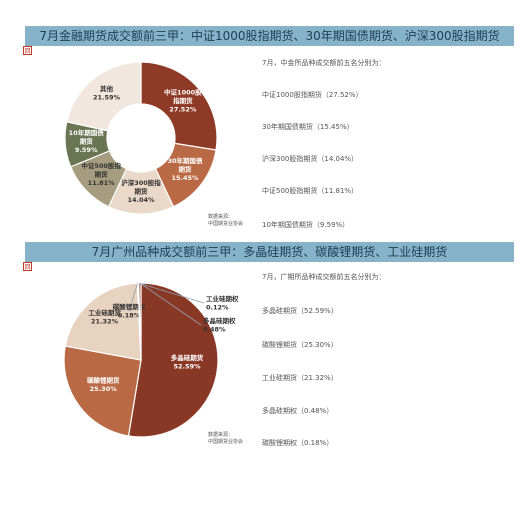  What do you see at coordinates (324, 277) in the screenshot?
I see `panel-2-intro: 7月，广期所品种成交额前五名分别为：` at bounding box center [324, 277].